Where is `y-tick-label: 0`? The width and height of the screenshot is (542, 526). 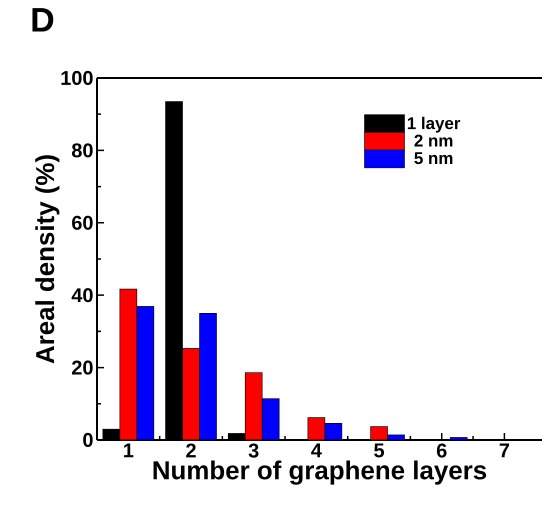
y-tick-label: 0 is located at coordinates (88, 440).